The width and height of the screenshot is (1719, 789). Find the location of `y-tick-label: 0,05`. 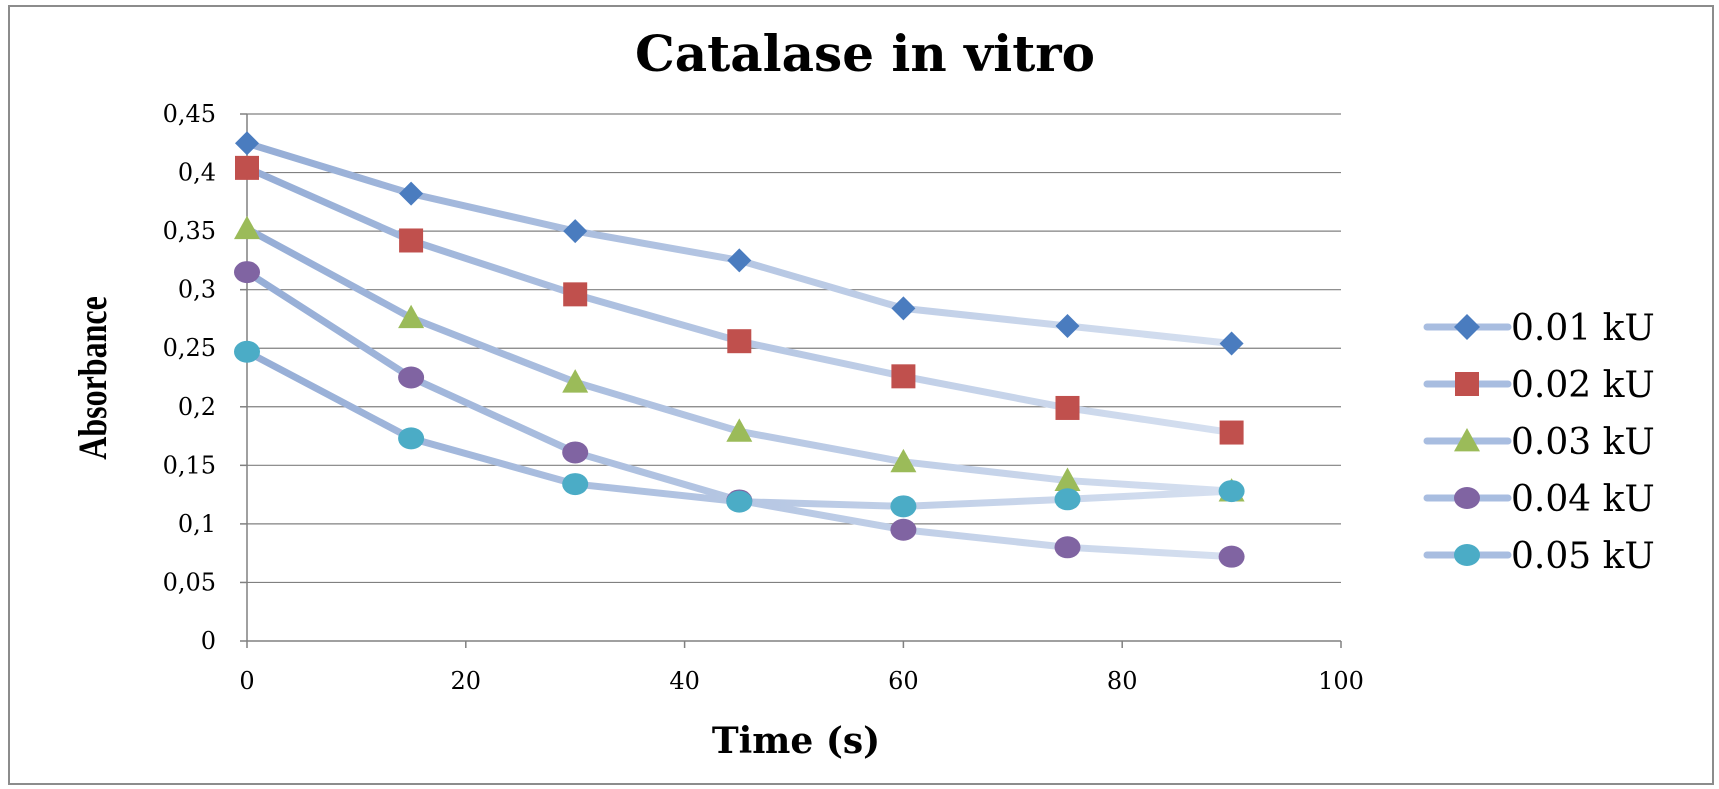

y-tick-label: 0,05 is located at coordinates (189, 582).